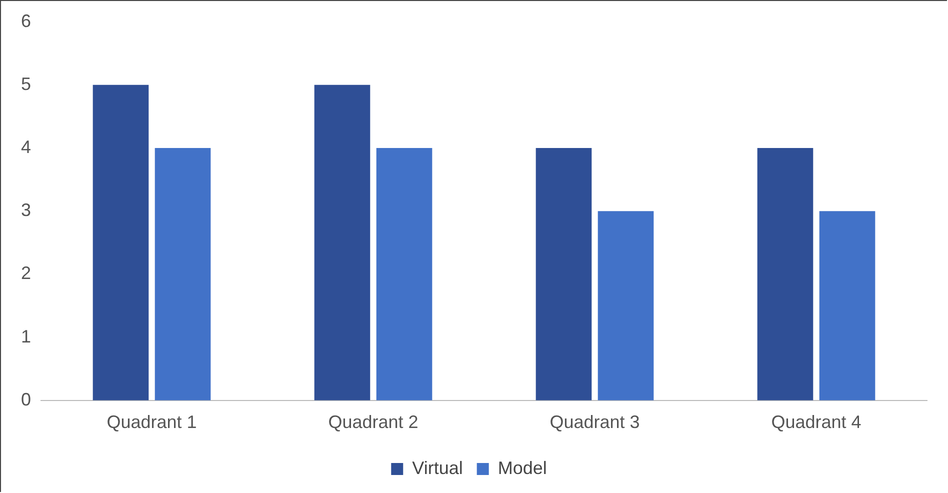  Describe the element at coordinates (26, 273) in the screenshot. I see `y-tick-label: 2` at that location.